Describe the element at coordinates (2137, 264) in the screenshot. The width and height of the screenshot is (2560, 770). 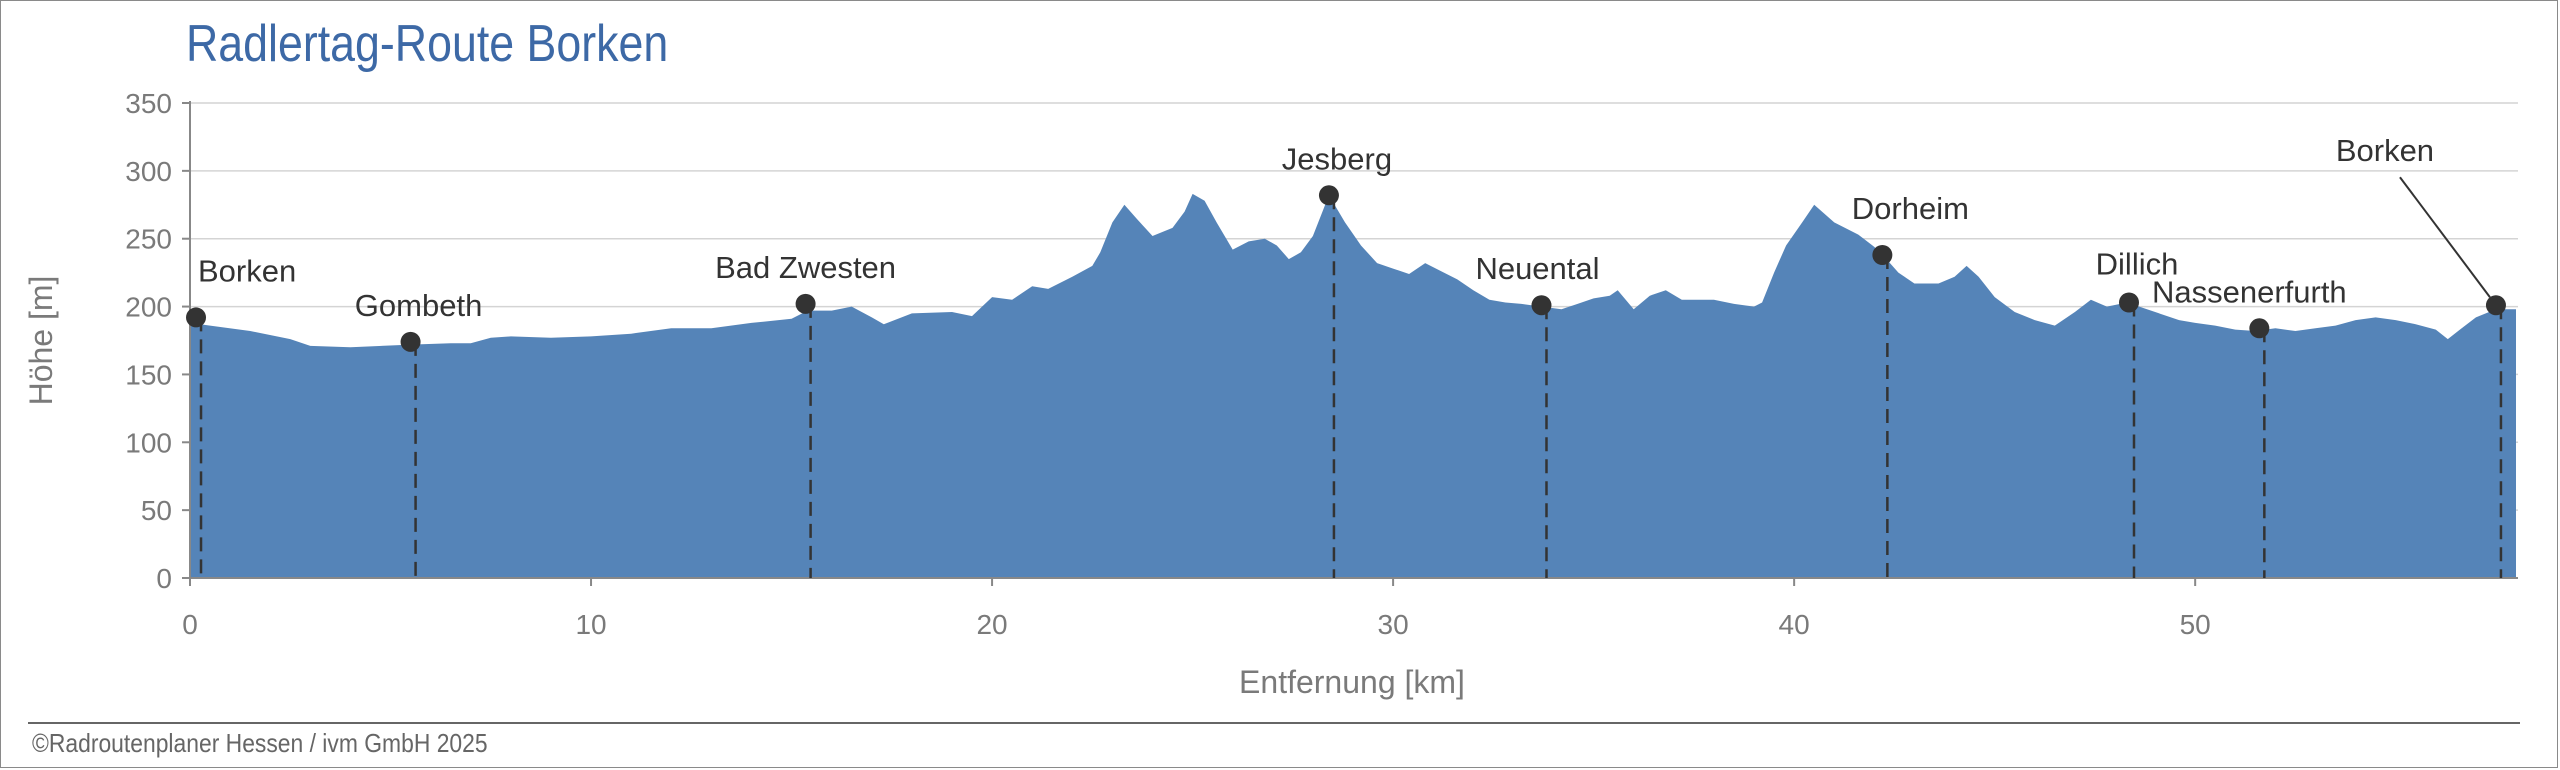
I see `waypoint-label: Dillich` at that location.